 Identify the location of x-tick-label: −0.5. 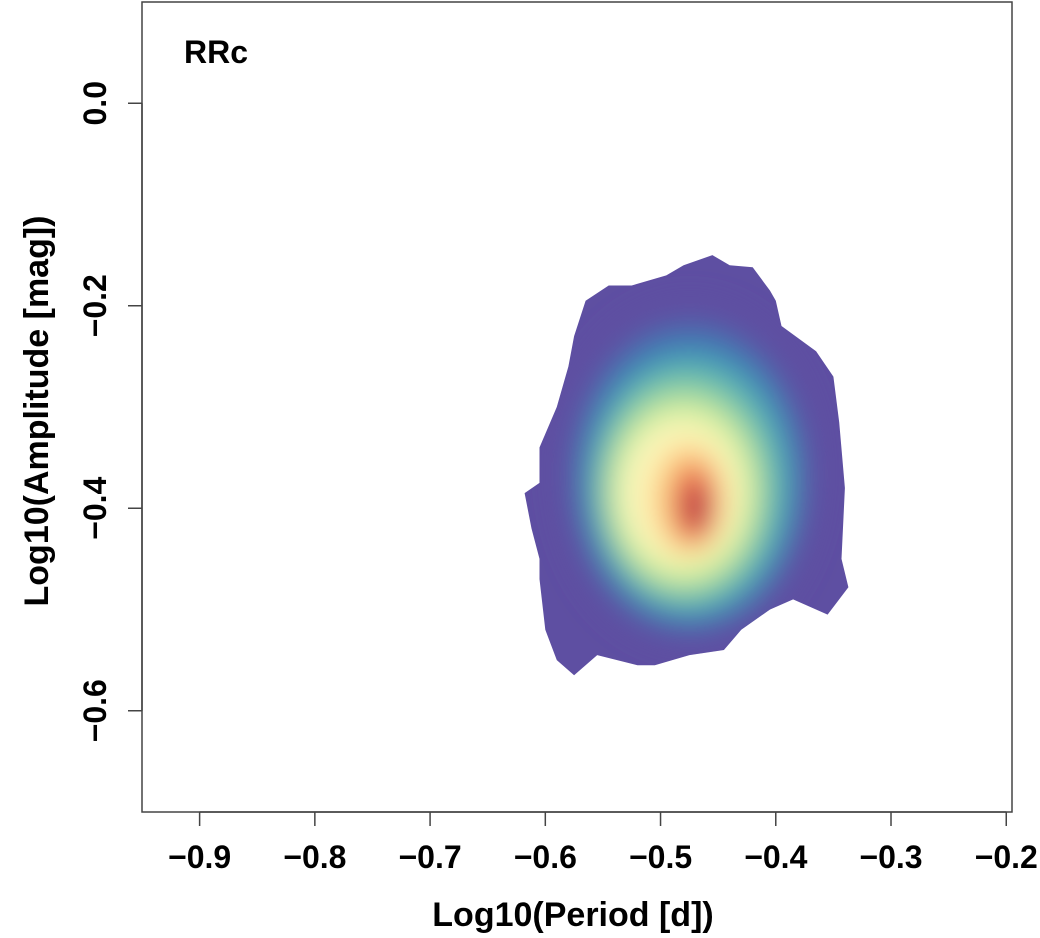
(660, 857).